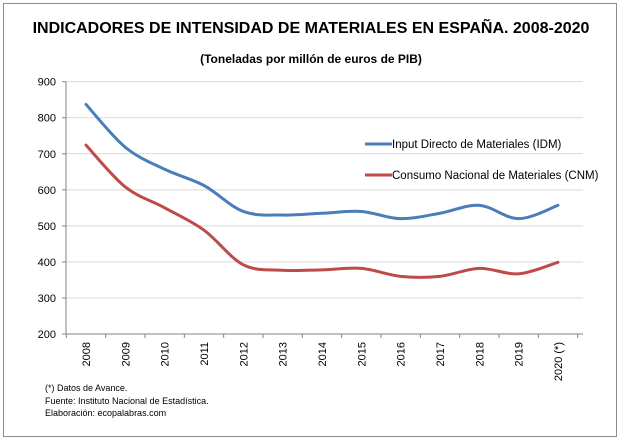  Describe the element at coordinates (244, 354) in the screenshot. I see `x-tick-label: 2012` at that location.